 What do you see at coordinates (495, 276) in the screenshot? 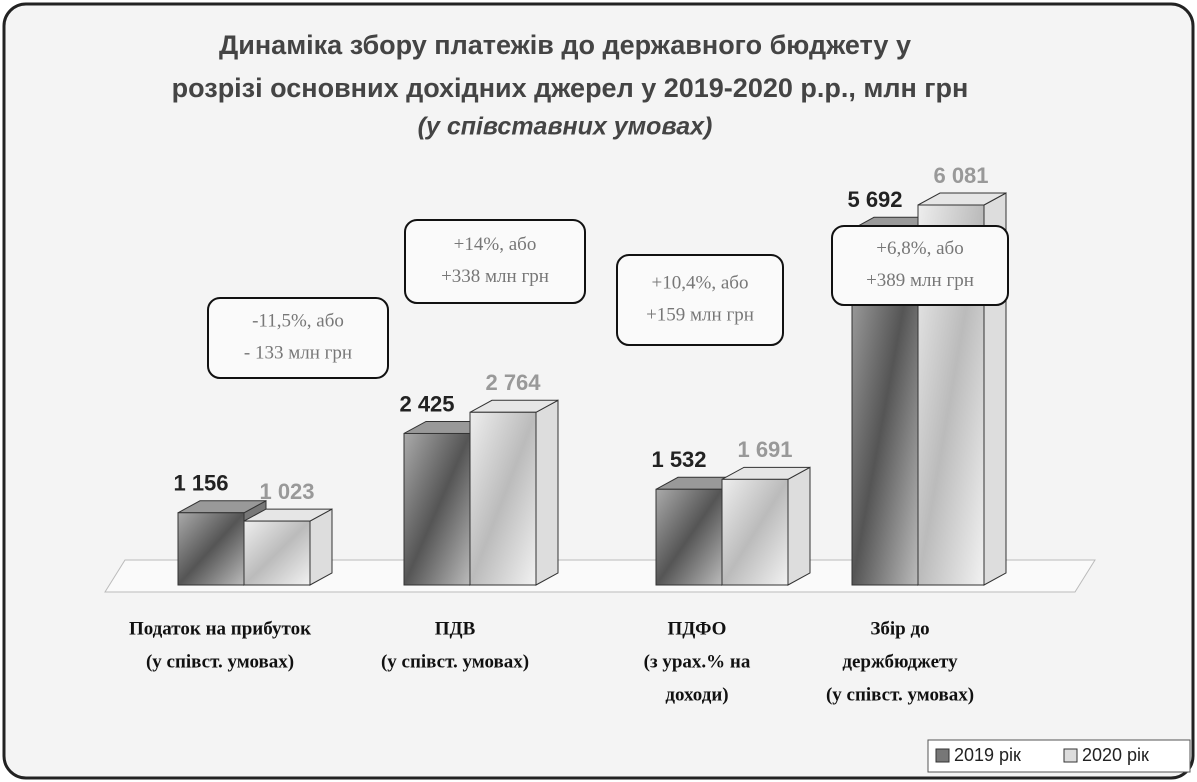
I see `annotation: +338 млн грн` at bounding box center [495, 276].